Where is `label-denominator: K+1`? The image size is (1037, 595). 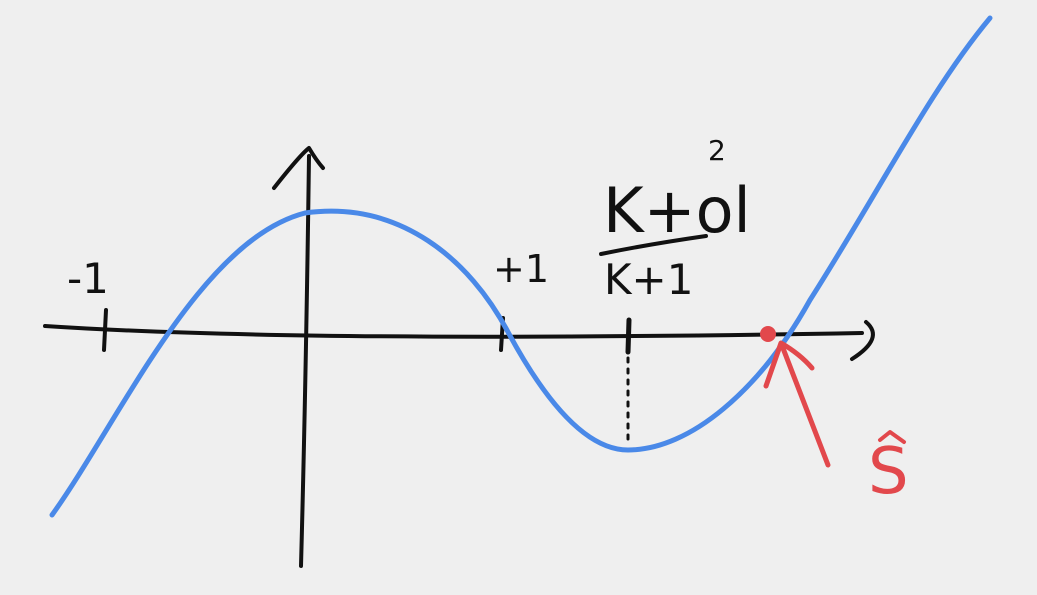
label-denominator: K+1 is located at coordinates (648, 279).